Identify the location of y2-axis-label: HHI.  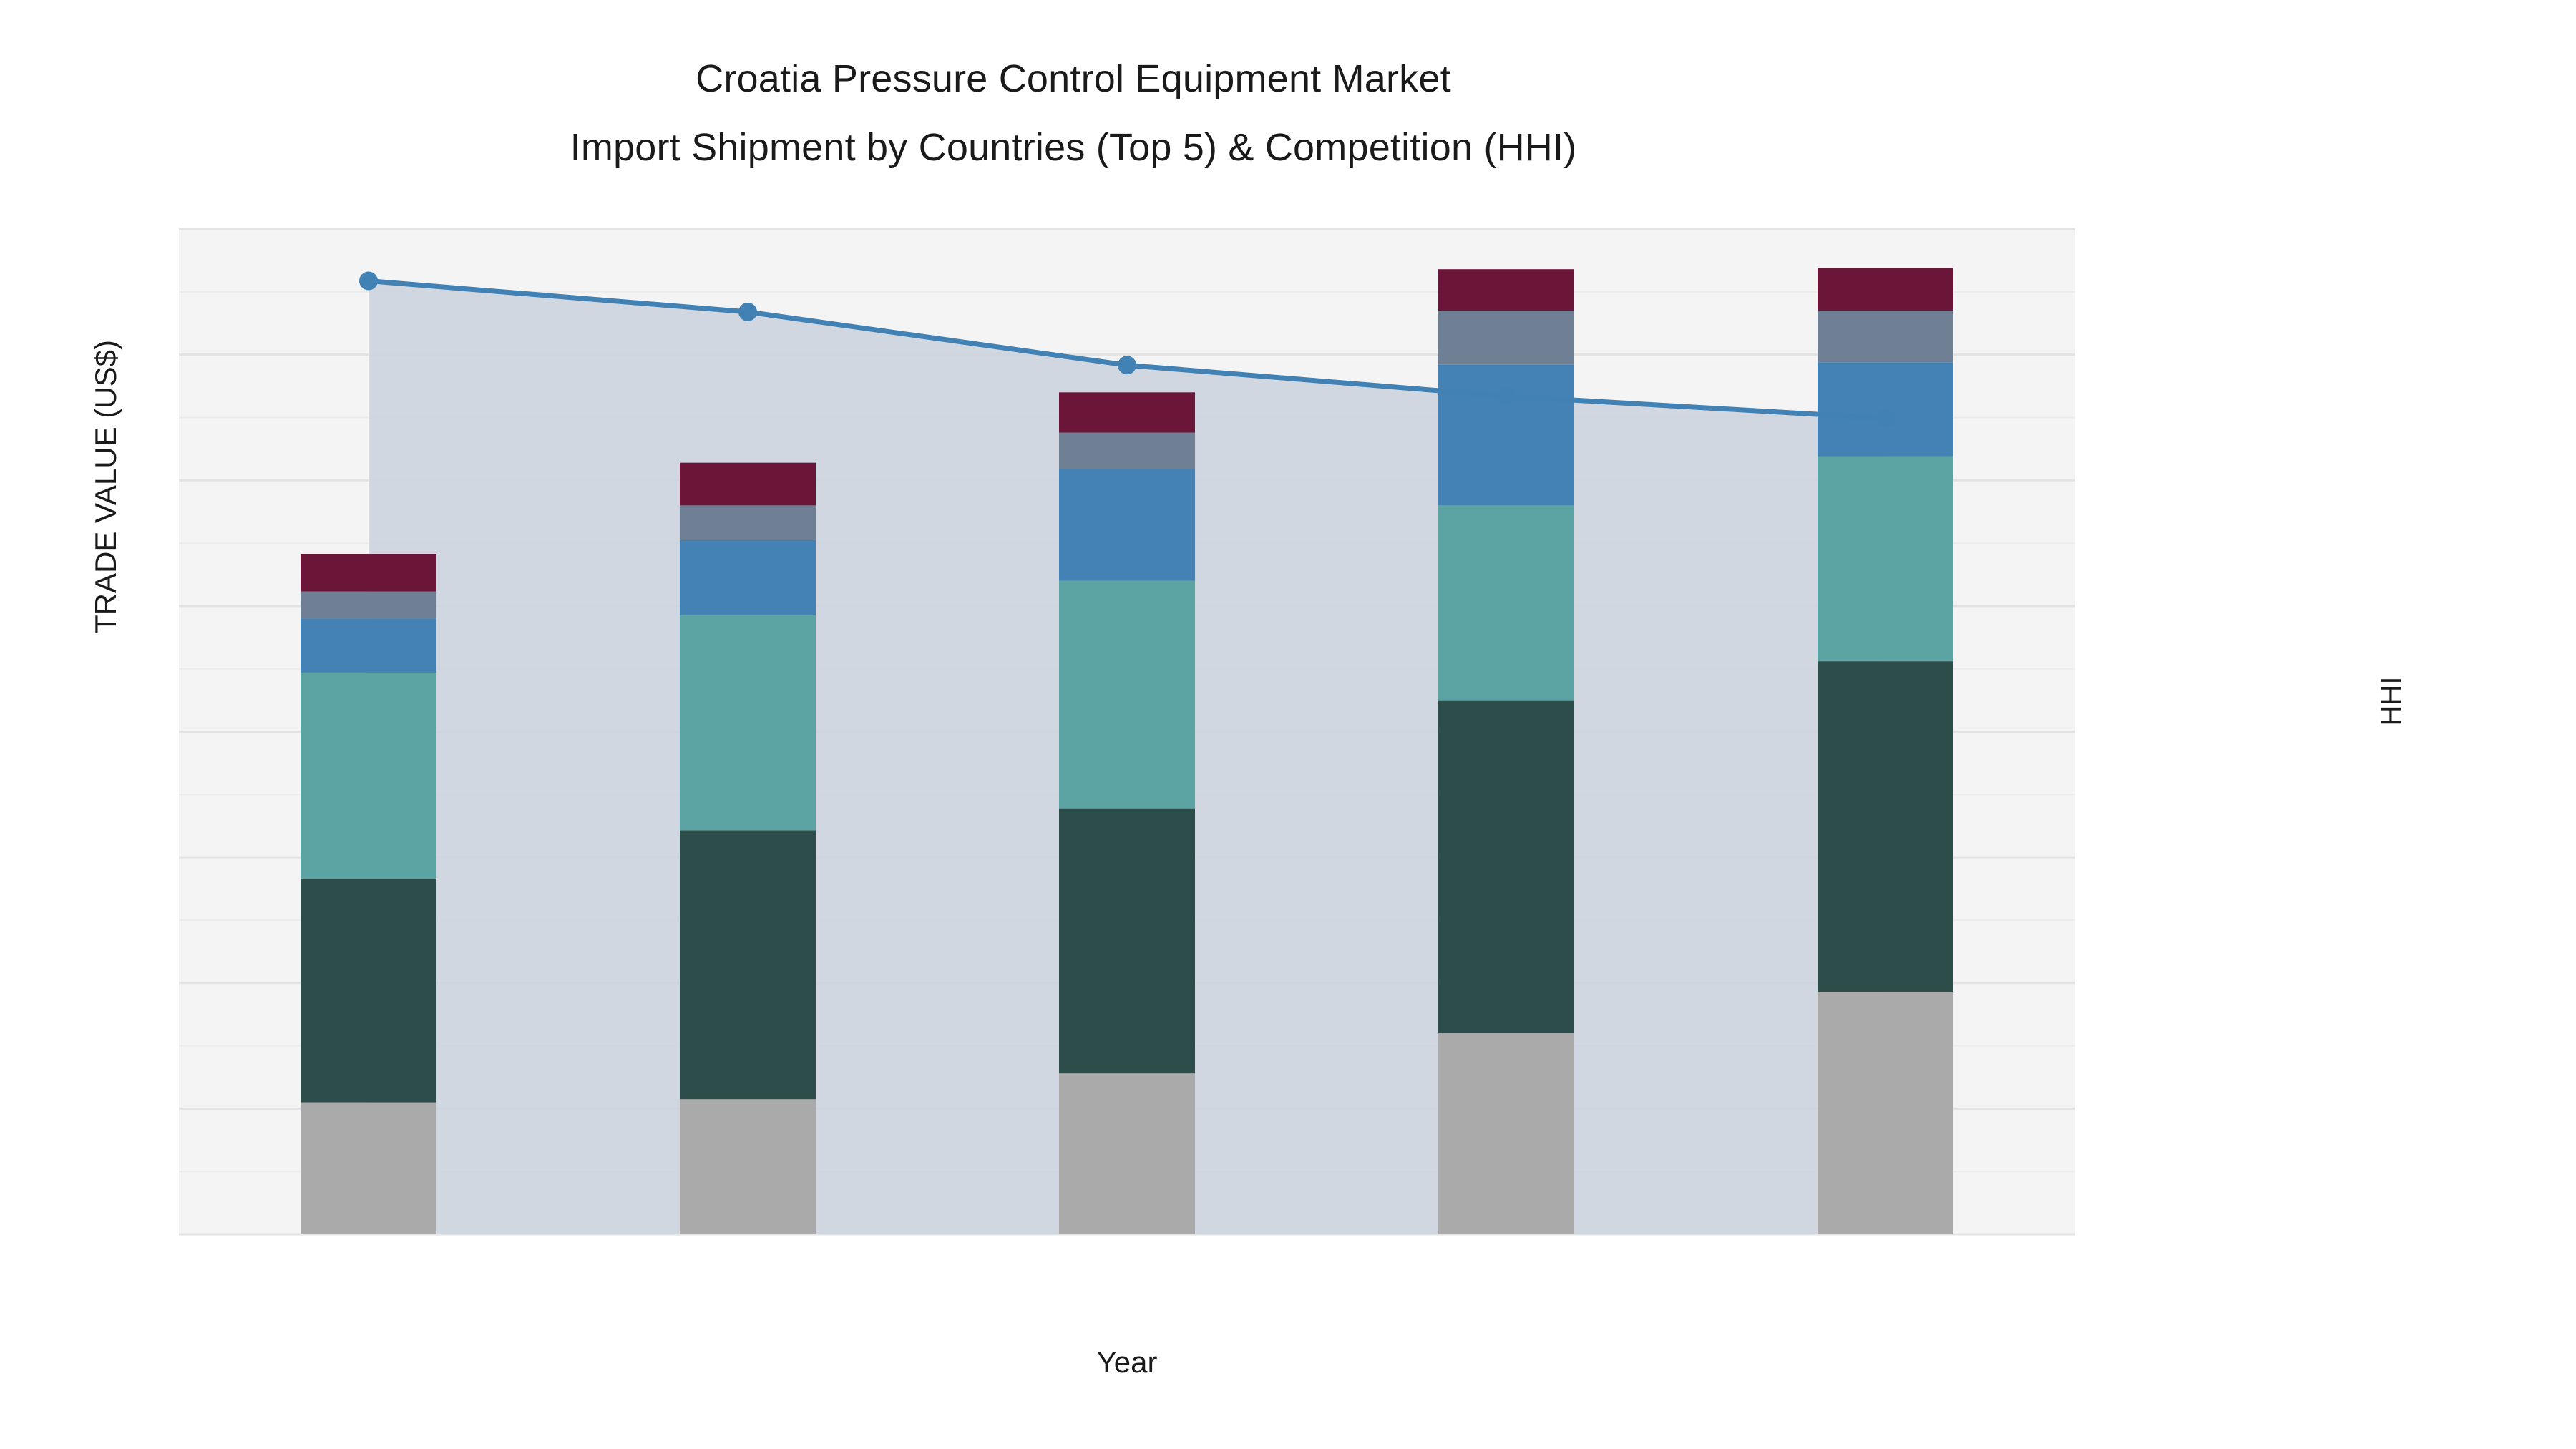
(2391, 701).